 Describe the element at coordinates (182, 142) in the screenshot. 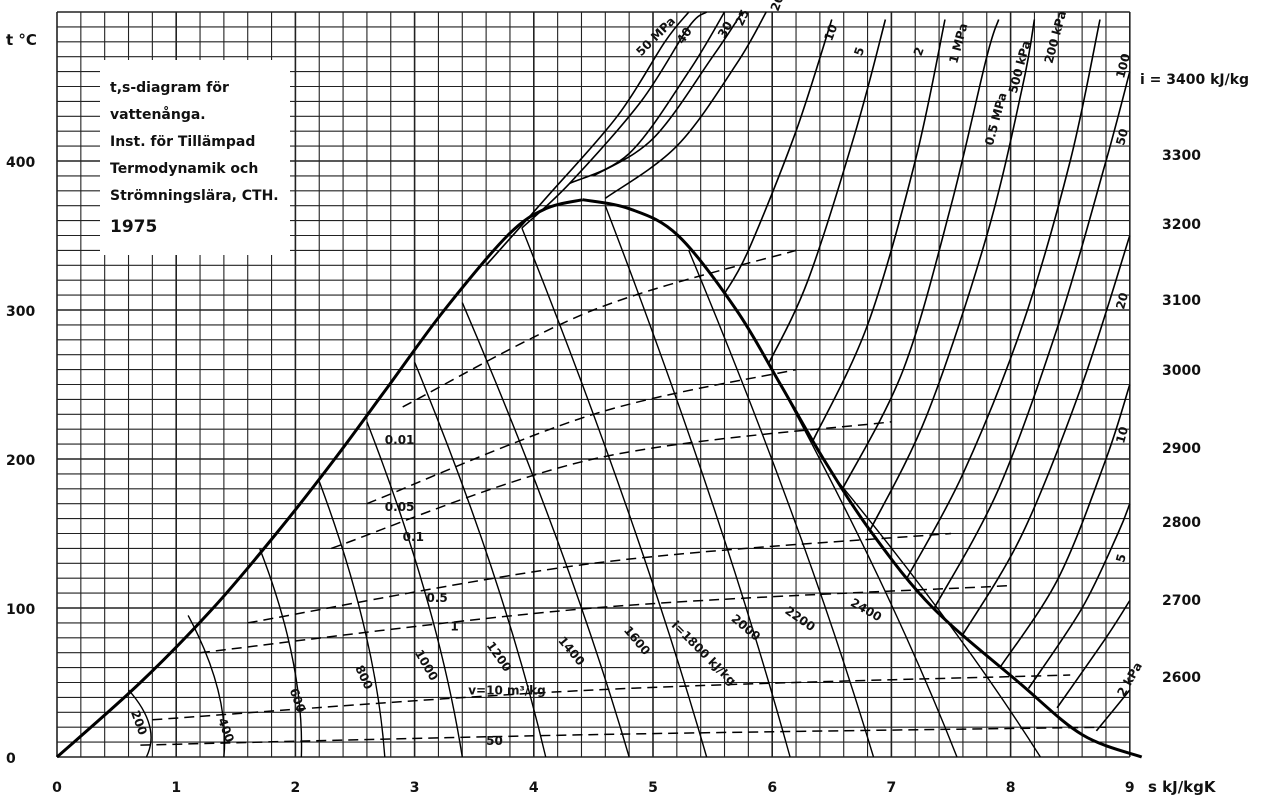

I see `info-line-3: Inst. för Tillämpad` at that location.